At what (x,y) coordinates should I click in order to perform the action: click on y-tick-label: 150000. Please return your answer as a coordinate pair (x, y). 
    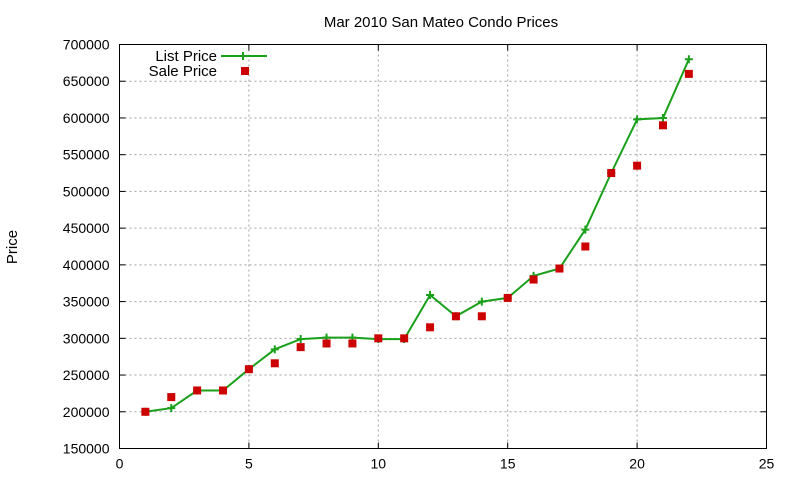
    Looking at the image, I should click on (86, 449).